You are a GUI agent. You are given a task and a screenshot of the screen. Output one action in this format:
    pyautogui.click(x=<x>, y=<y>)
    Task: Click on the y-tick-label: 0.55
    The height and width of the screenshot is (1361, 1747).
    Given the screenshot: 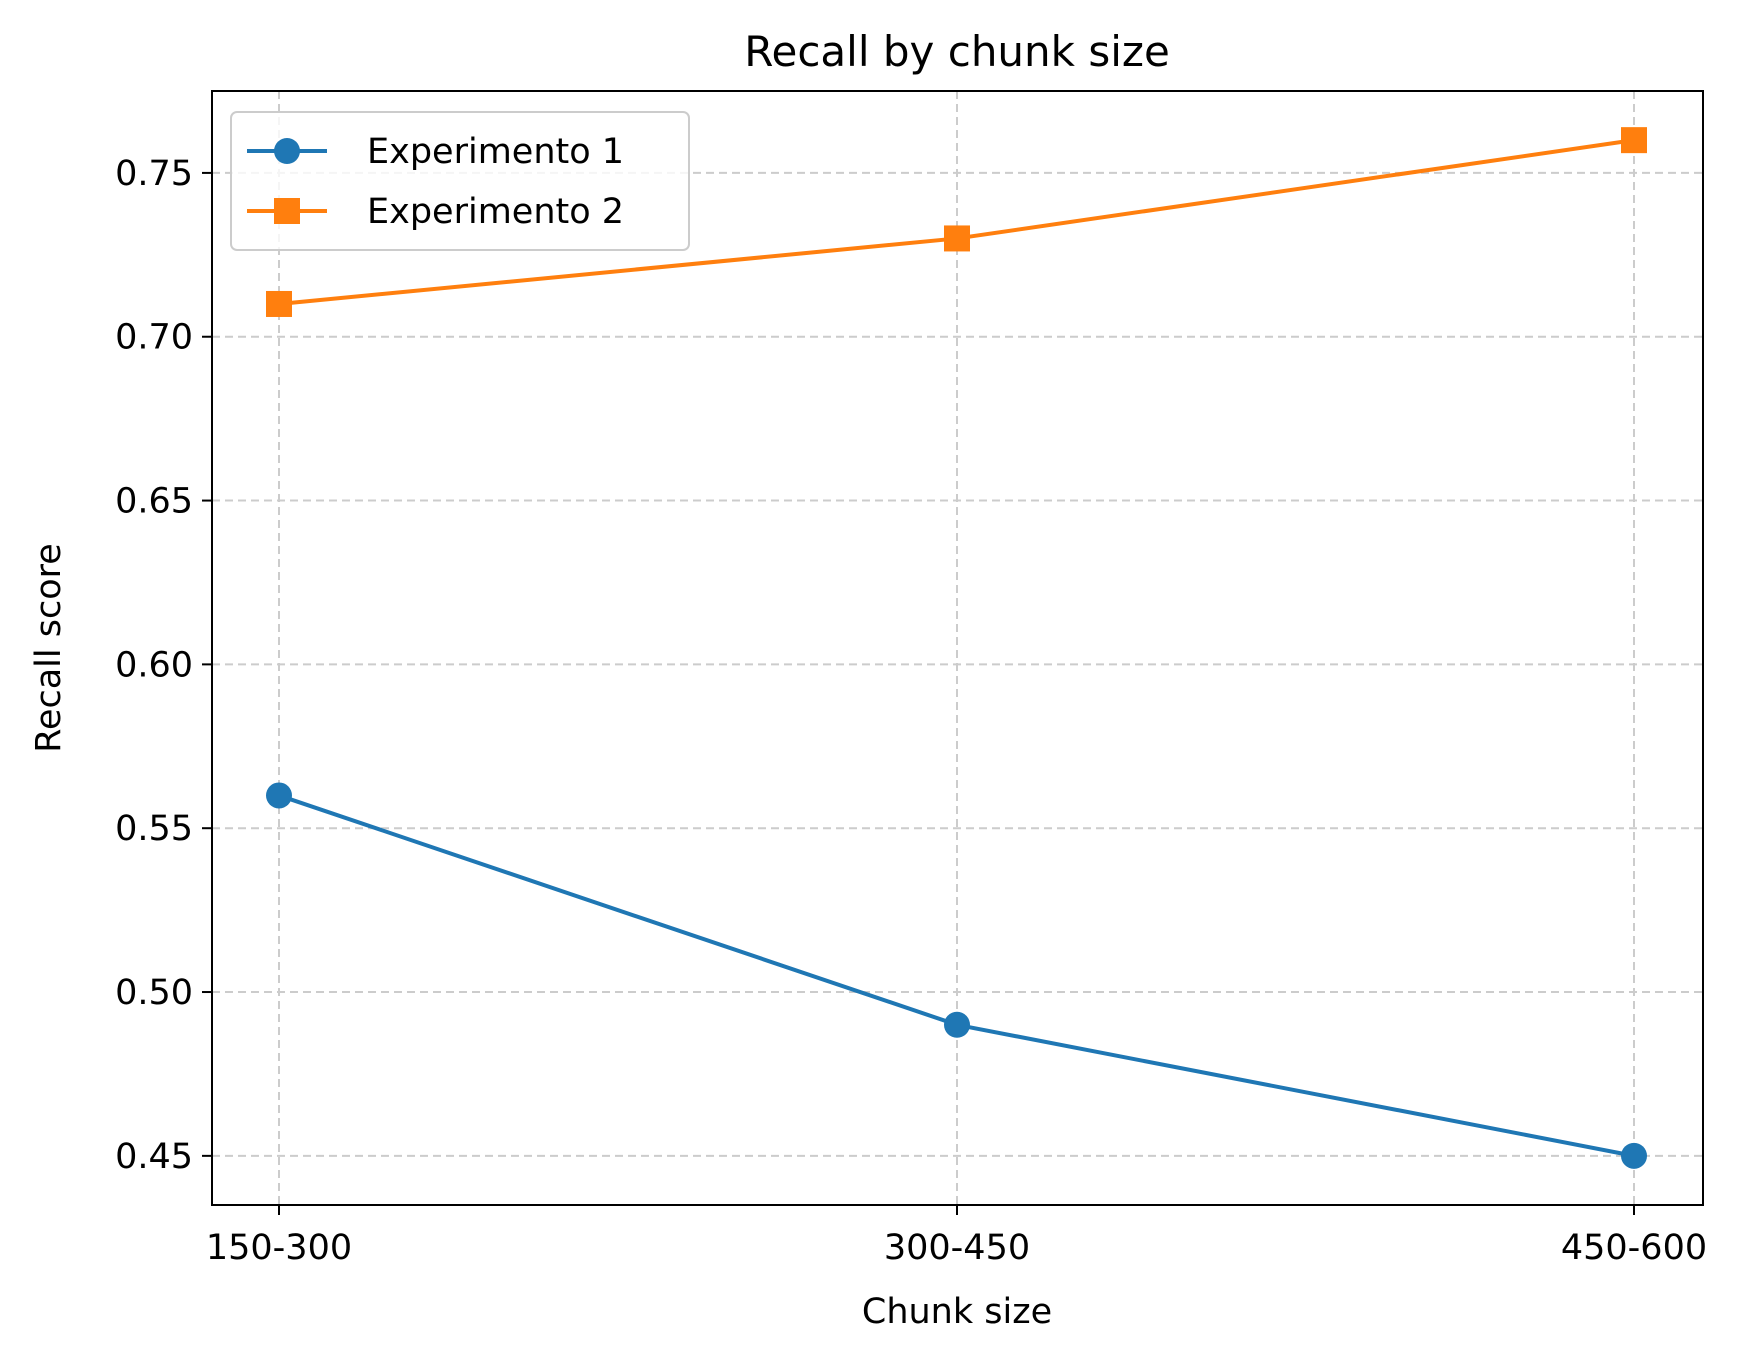 What is the action you would take?
    pyautogui.click(x=154, y=829)
    